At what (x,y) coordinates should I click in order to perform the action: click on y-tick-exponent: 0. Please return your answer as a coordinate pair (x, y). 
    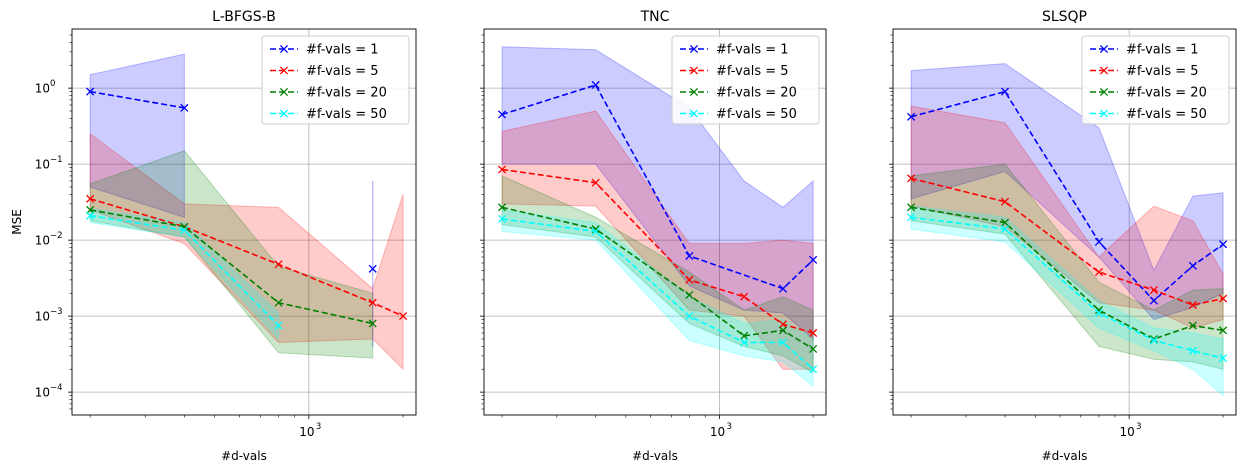
    Looking at the image, I should click on (52, 84).